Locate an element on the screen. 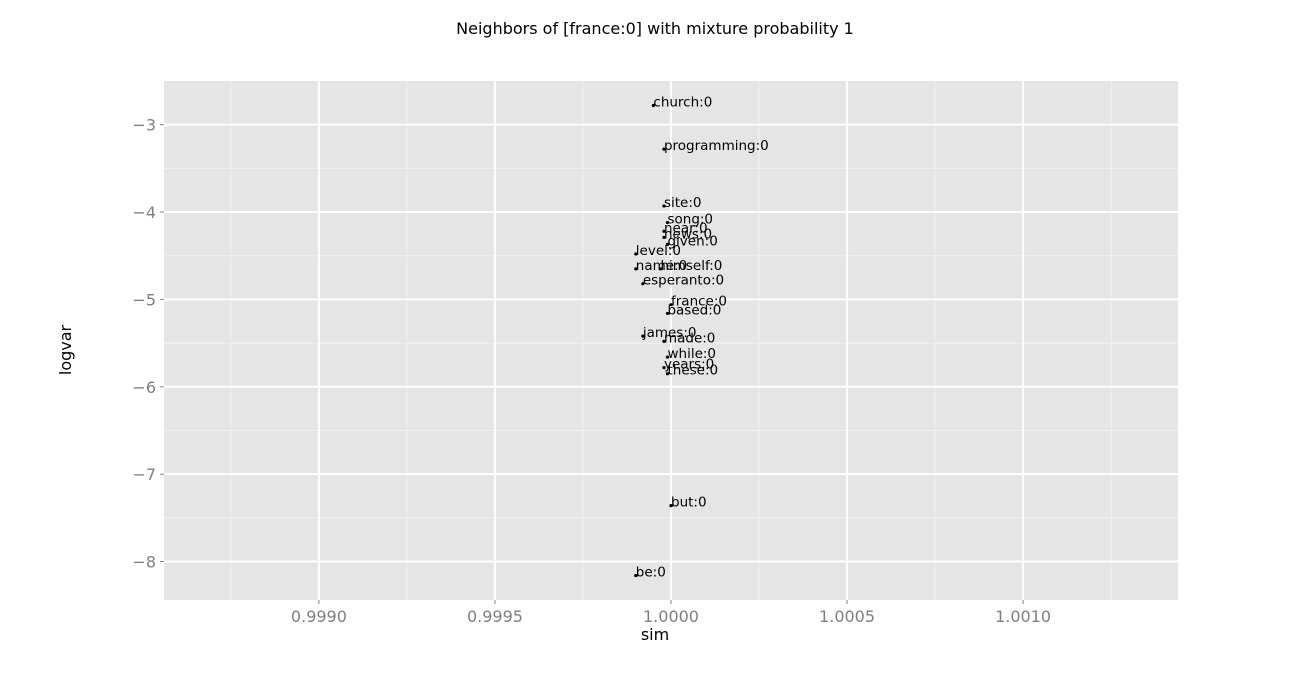  point-label: esperanto:0 is located at coordinates (683, 281).